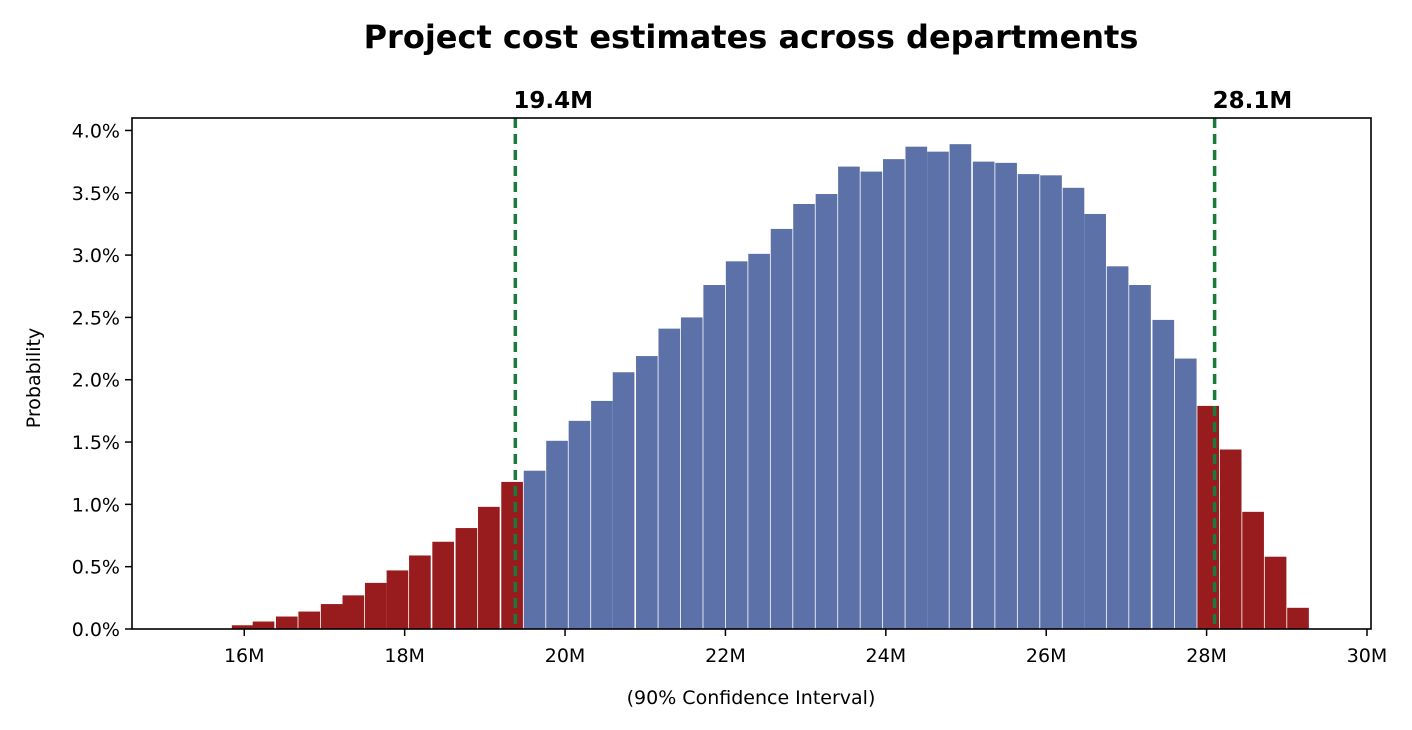 The image size is (1412, 730). What do you see at coordinates (805, 648) in the screenshot?
I see `x-axis-ticks: 16M 18M 20M 22M 24M 26M 28M 30M` at bounding box center [805, 648].